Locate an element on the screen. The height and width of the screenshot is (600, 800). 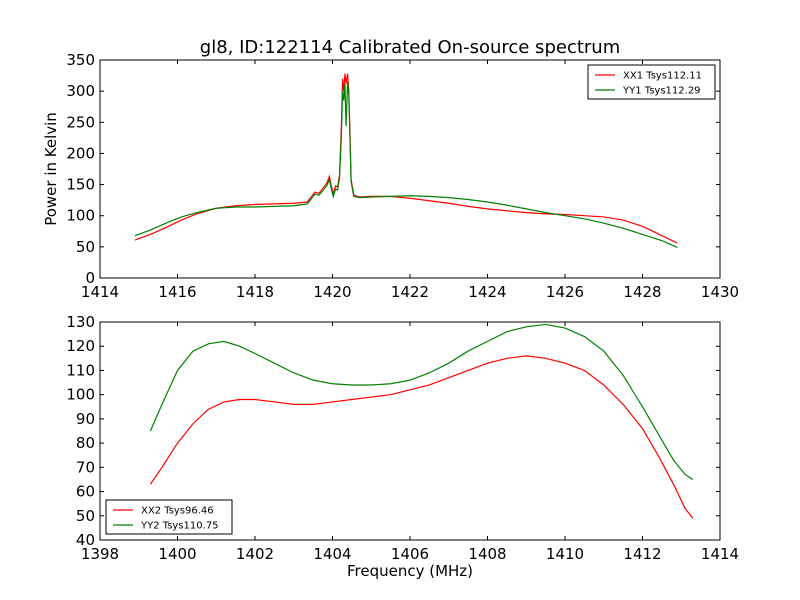
y-tick-label: 300 is located at coordinates (80, 91).